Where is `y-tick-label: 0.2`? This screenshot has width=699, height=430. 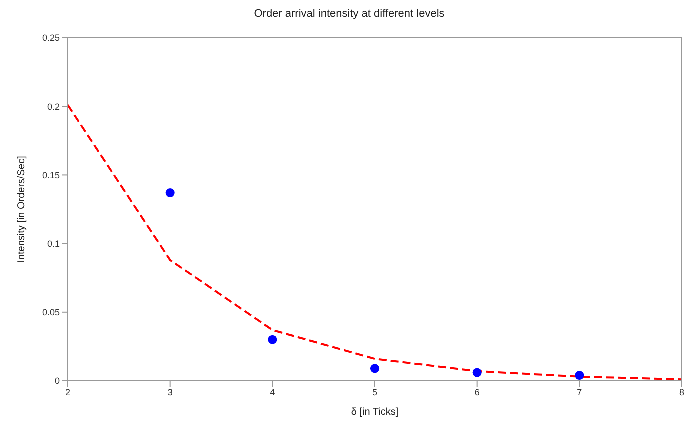 y-tick-label: 0.2 is located at coordinates (53, 107).